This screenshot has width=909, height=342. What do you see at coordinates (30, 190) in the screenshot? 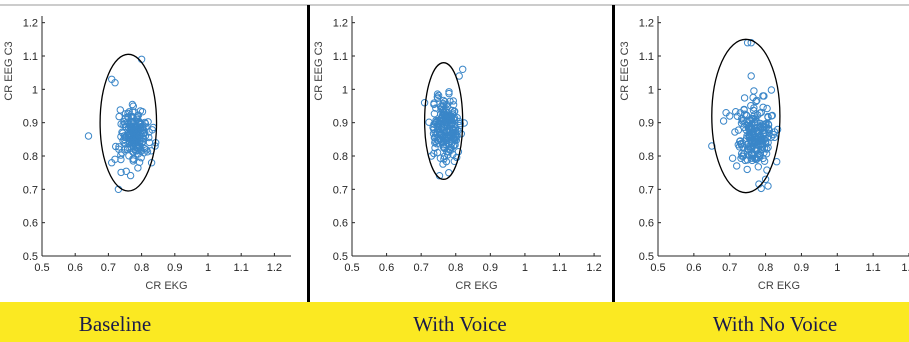
I see `y-tick-label: 0.7` at bounding box center [30, 190].